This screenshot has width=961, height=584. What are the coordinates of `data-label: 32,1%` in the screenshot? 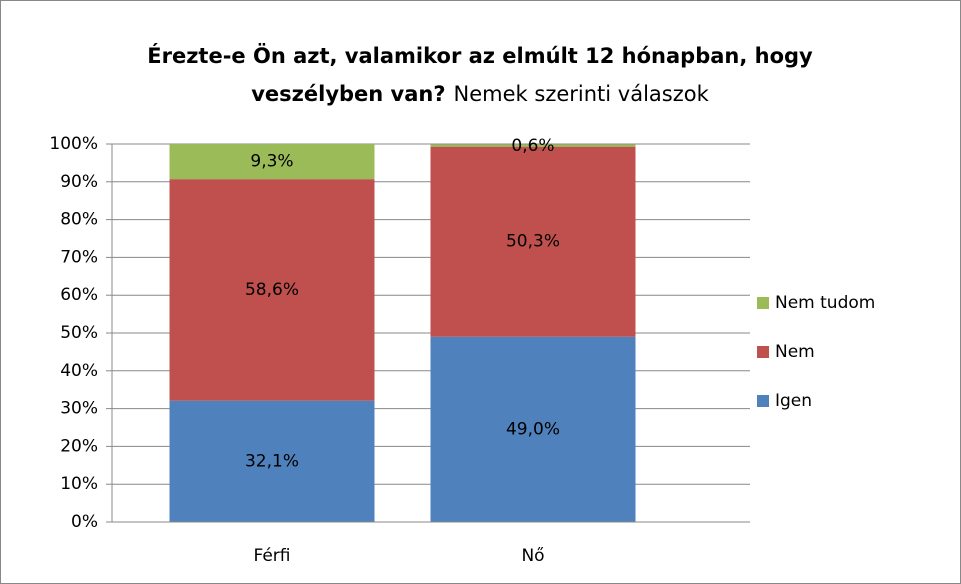 It's located at (272, 461).